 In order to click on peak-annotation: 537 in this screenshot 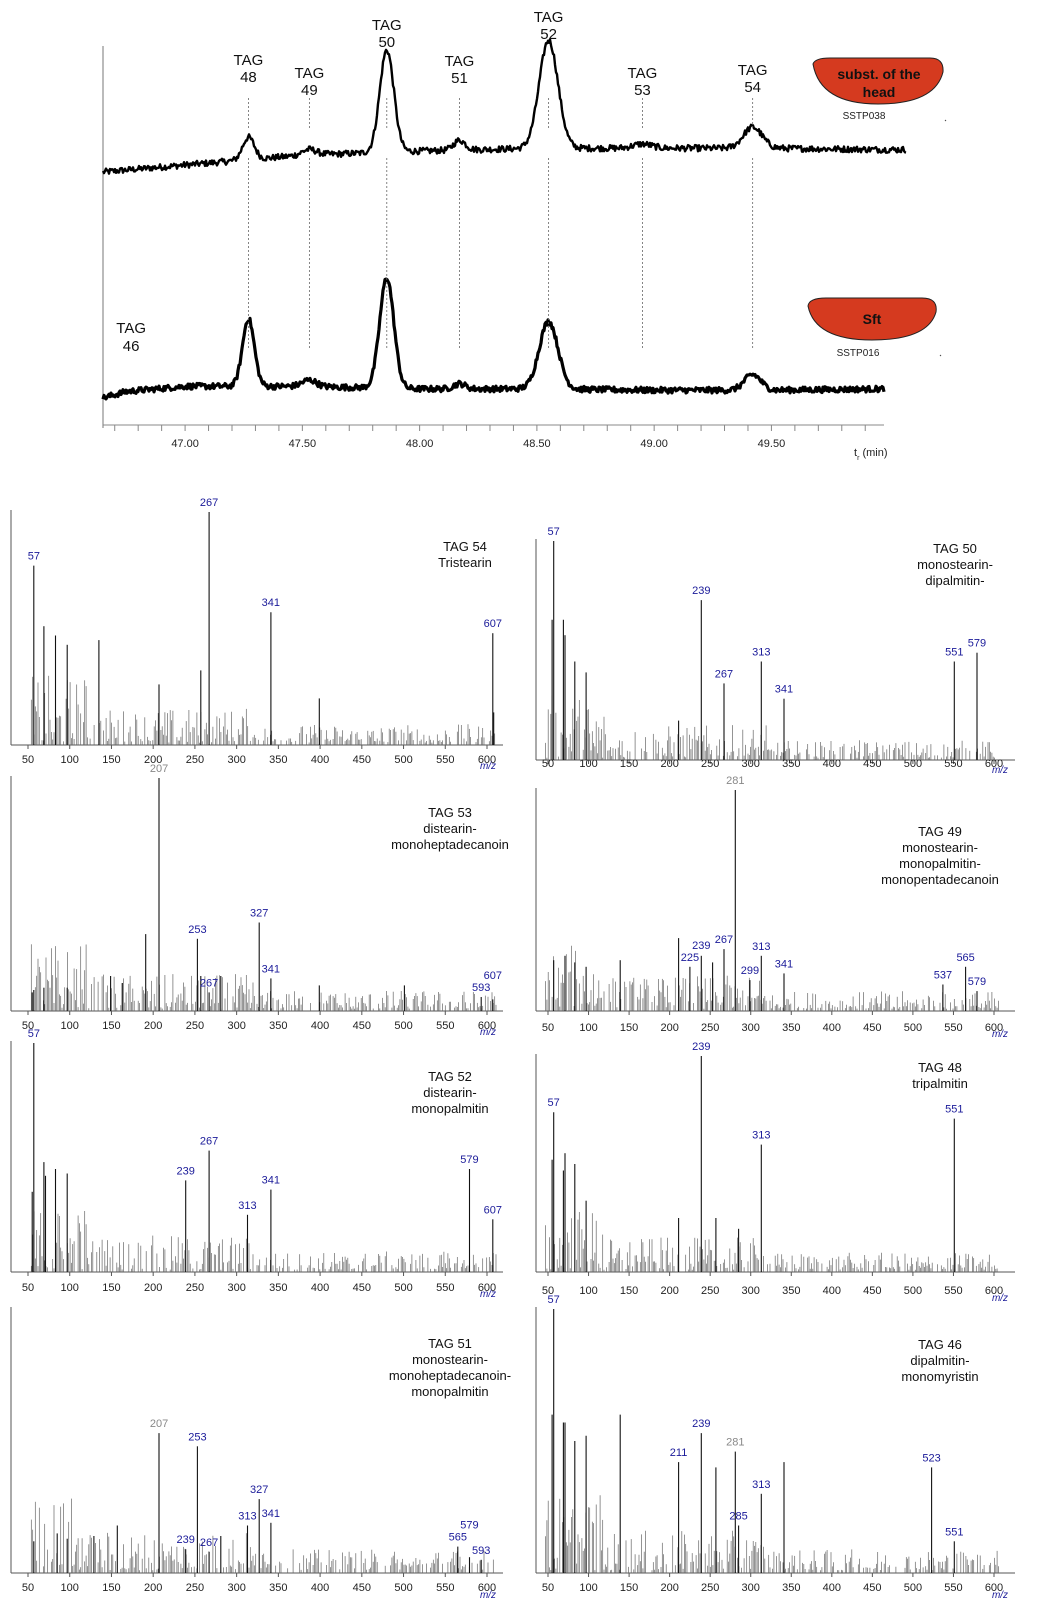, I will do `click(943, 975)`.